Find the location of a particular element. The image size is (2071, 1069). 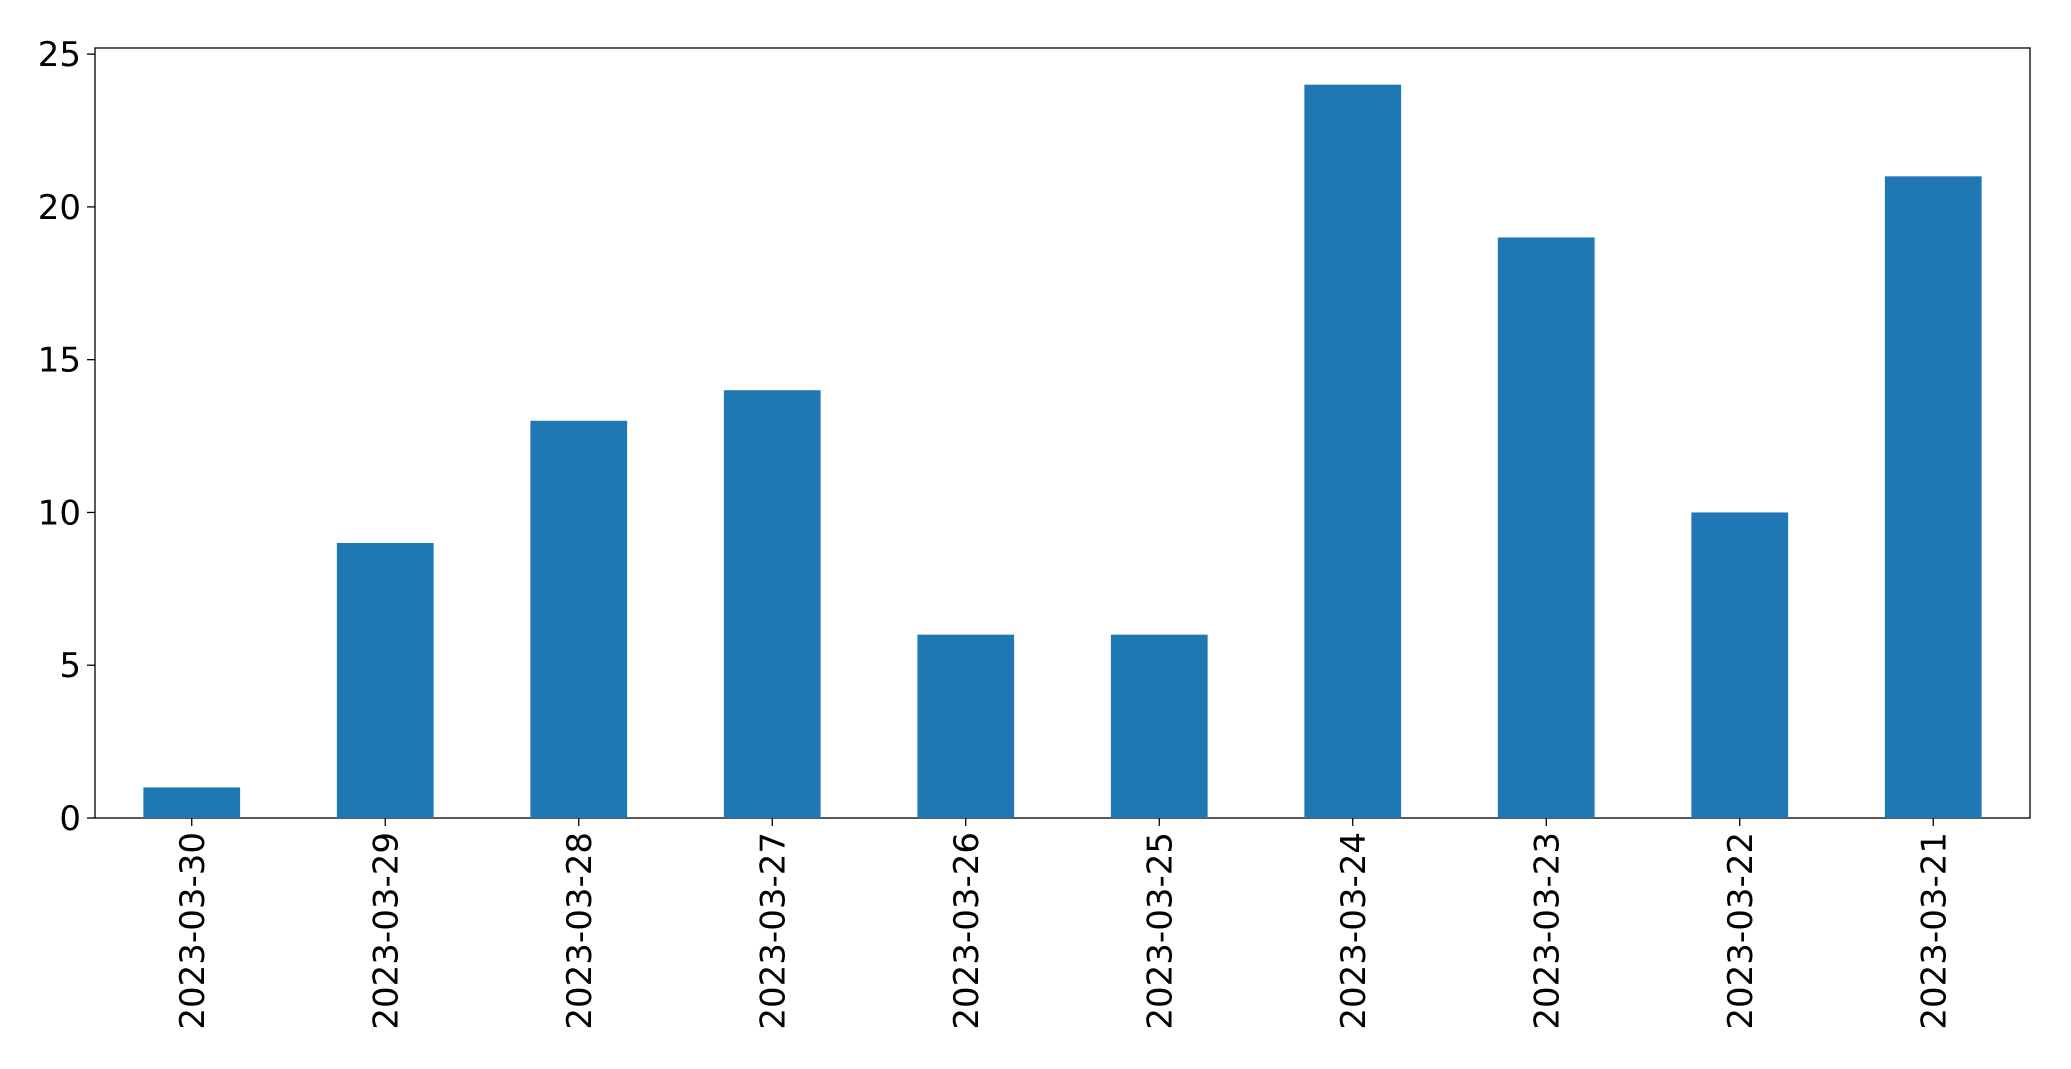

y-tick-label: 5 is located at coordinates (70, 666).